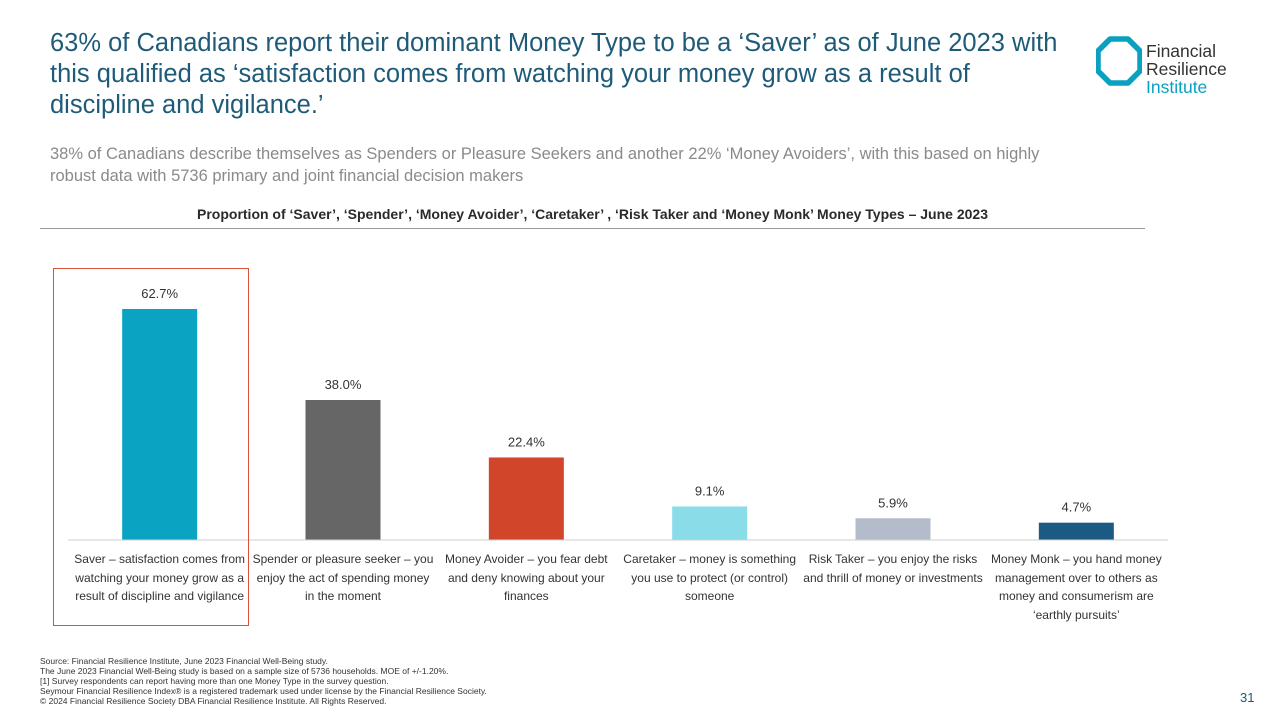 The image size is (1280, 720). Describe the element at coordinates (710, 523) in the screenshot. I see `bar-caretaker` at that location.